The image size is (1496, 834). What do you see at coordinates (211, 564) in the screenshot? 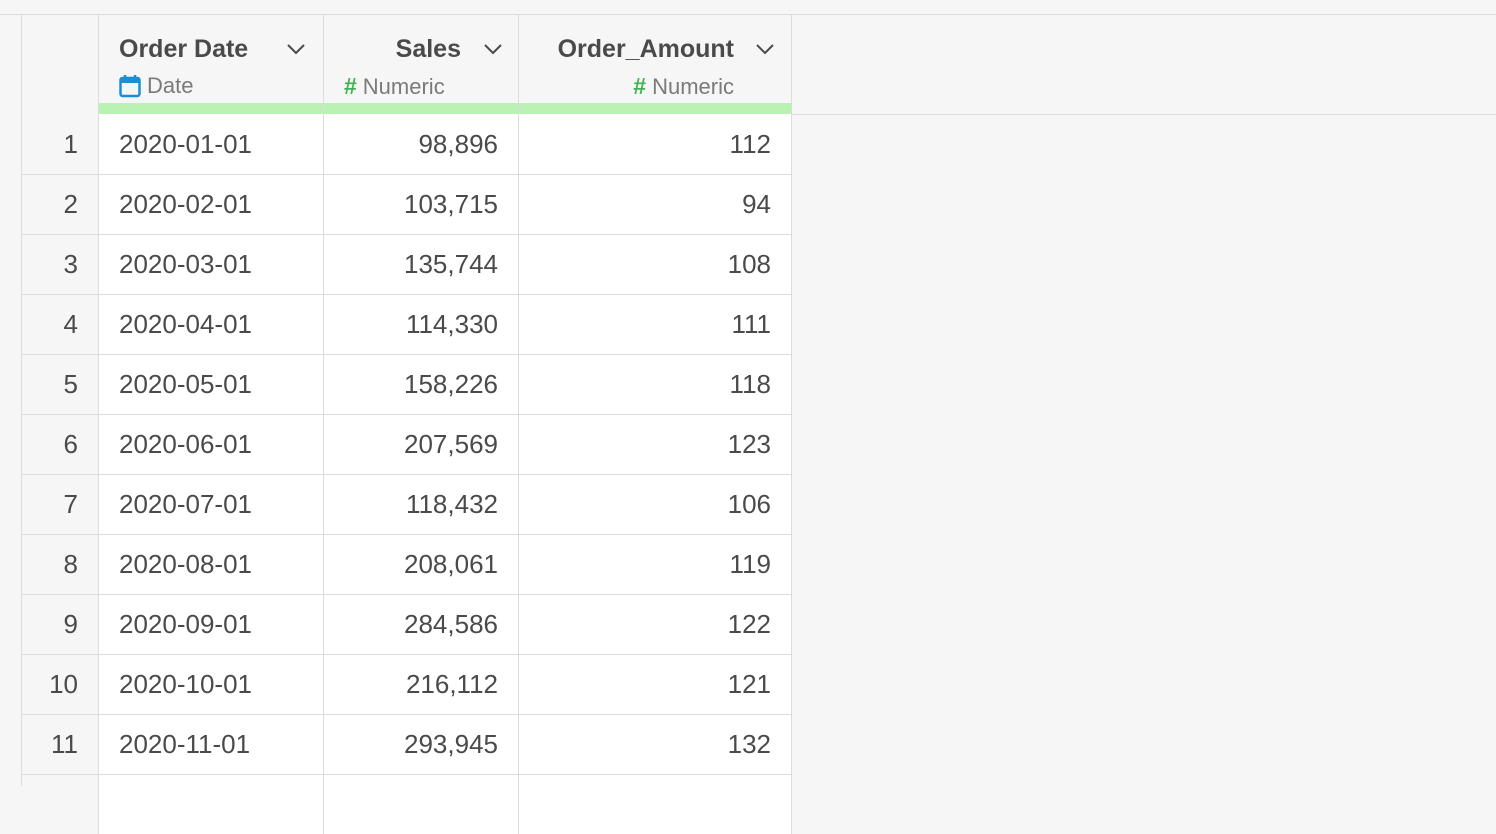
I see `cell-order-date: 2020-08-01` at bounding box center [211, 564].